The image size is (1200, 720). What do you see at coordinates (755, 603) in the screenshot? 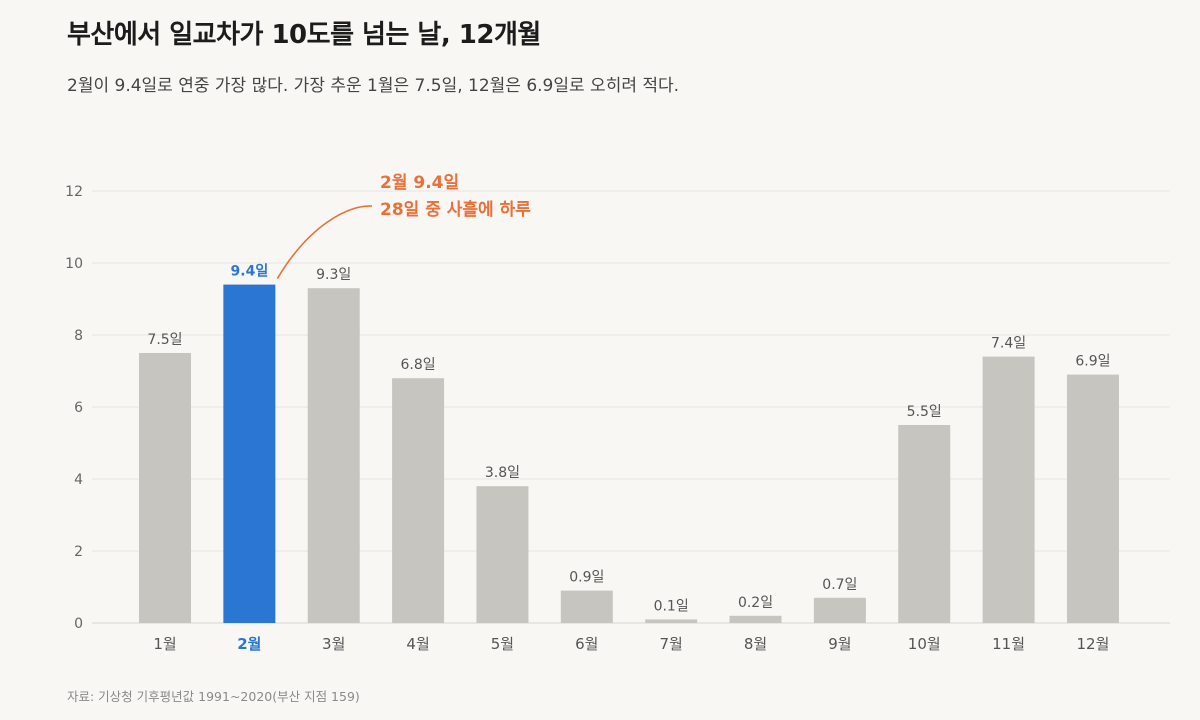
I see `value-label: 0.2일` at bounding box center [755, 603].